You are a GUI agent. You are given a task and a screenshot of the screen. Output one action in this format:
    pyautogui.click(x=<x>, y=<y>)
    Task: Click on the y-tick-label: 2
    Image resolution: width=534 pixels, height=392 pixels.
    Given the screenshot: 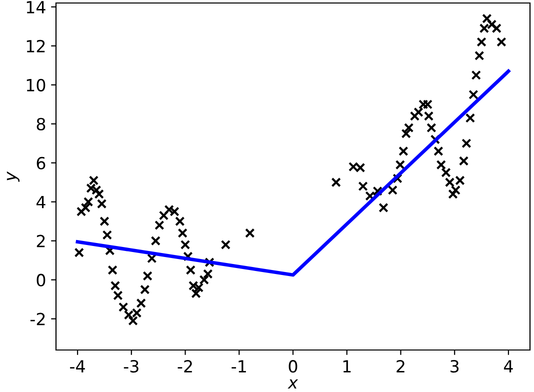 What is the action you would take?
    pyautogui.click(x=40, y=241)
    